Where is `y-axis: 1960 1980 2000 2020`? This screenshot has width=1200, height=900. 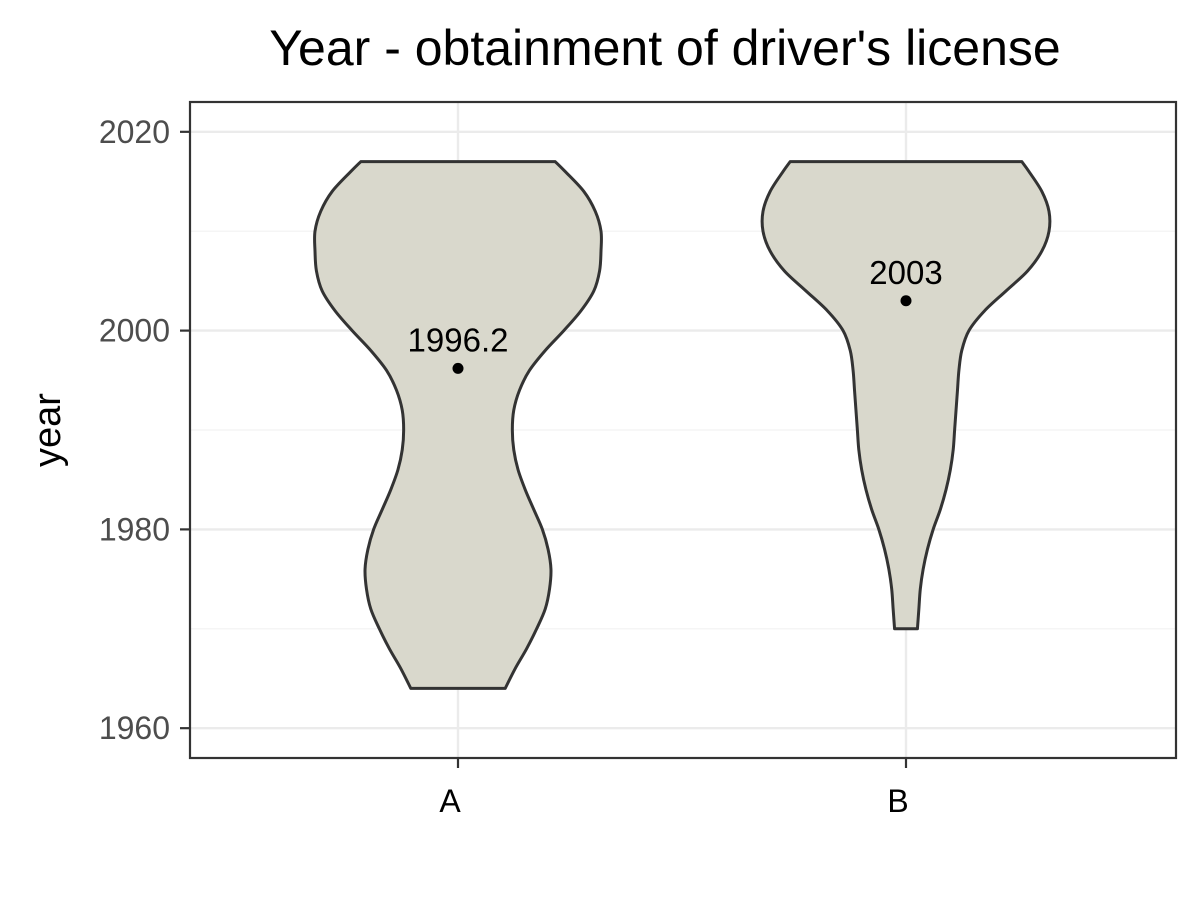
y-axis: 1960 1980 2000 2020 is located at coordinates (144, 430).